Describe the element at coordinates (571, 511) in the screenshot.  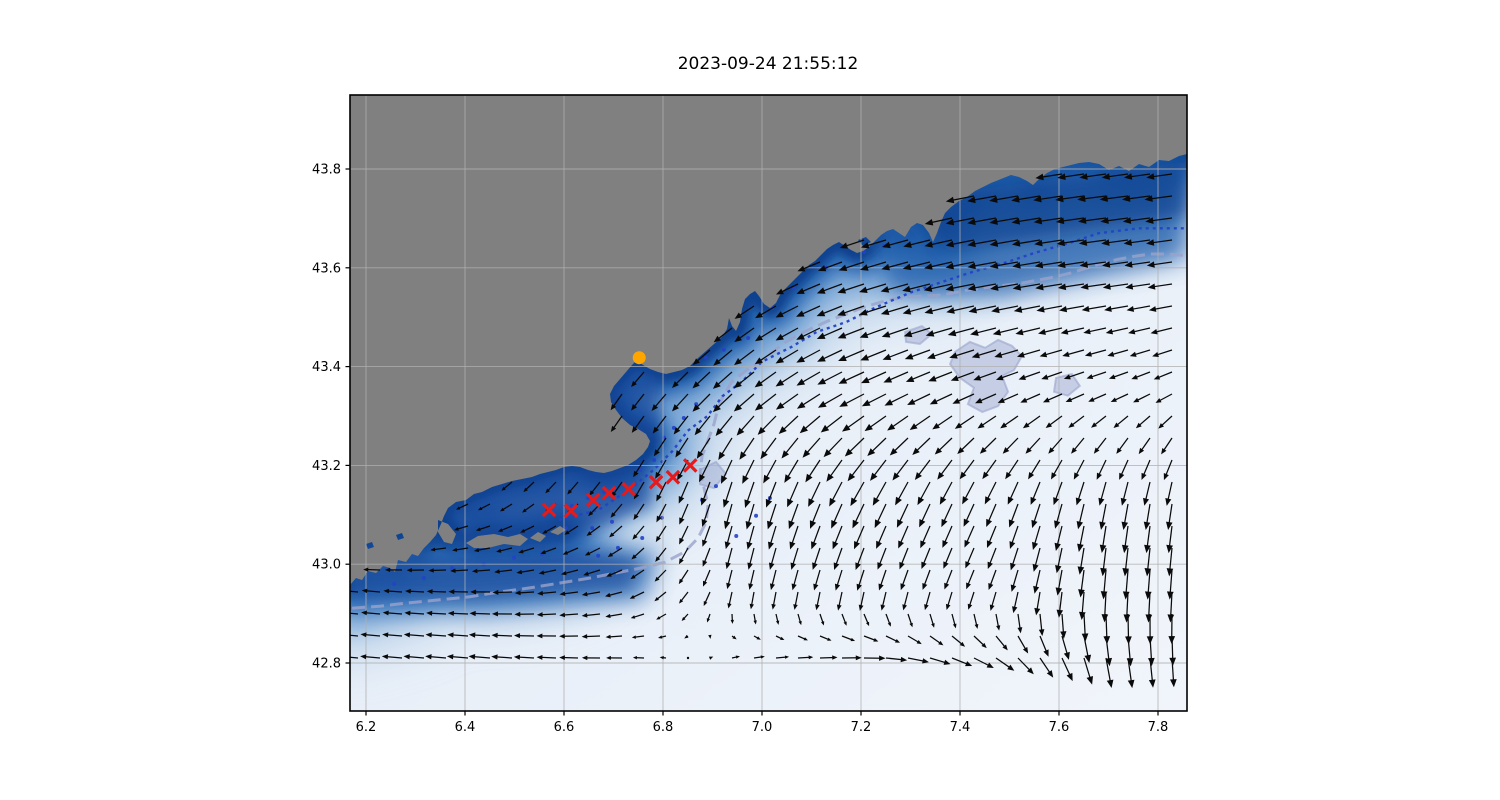
I see `track-marker-x` at that location.